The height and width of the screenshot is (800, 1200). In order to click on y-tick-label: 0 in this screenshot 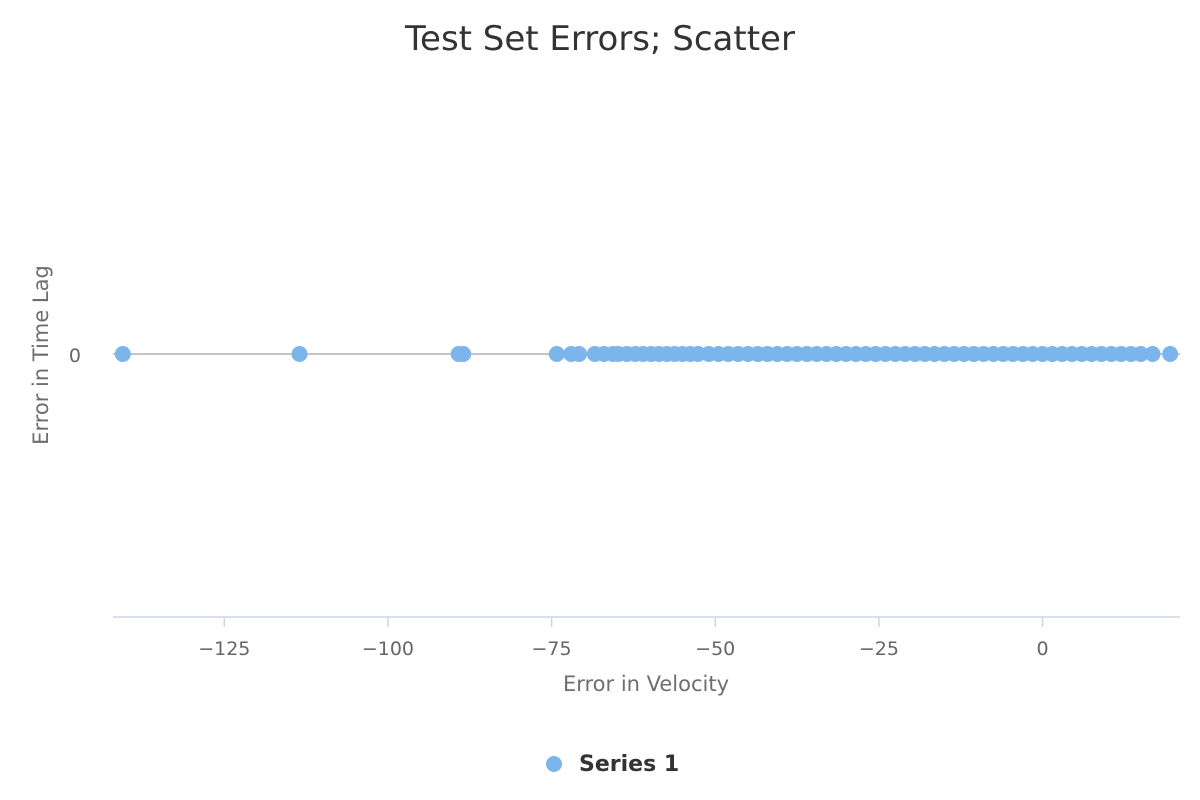, I will do `click(75, 356)`.